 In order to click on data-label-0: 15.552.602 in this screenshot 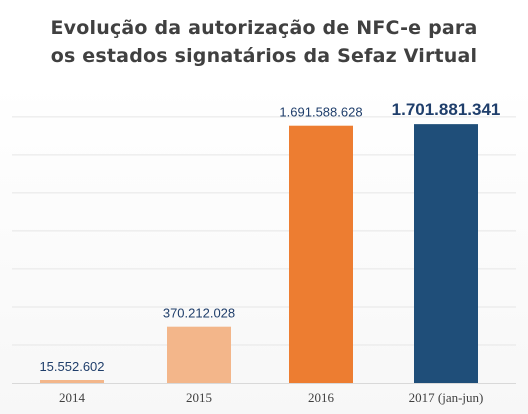, I will do `click(71, 366)`.